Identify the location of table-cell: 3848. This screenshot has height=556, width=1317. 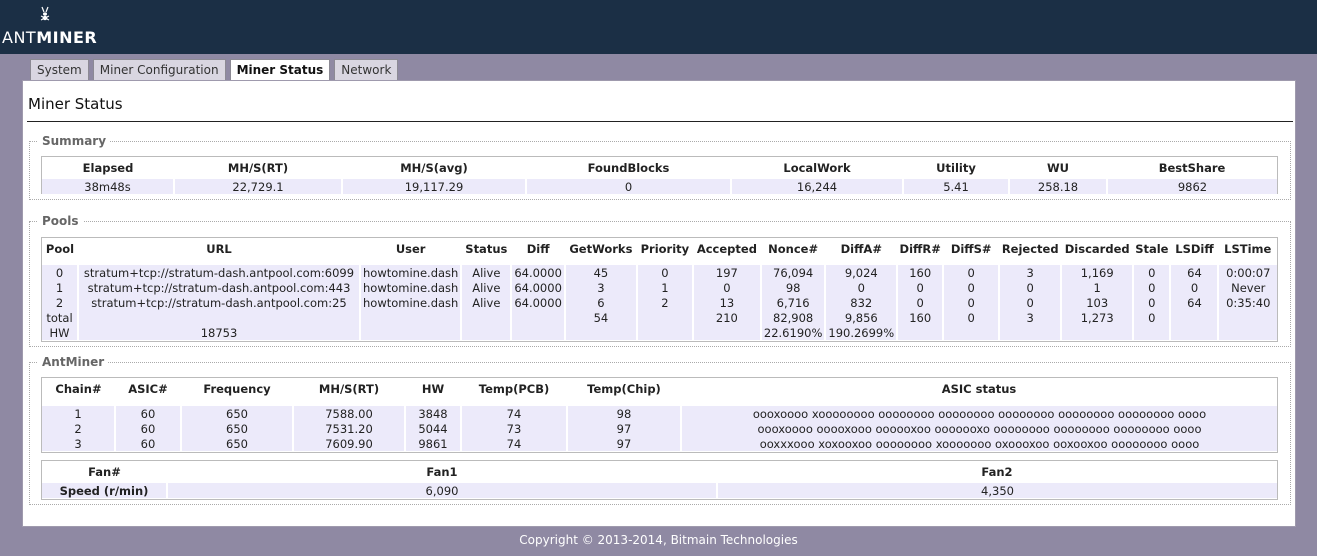
(433, 413).